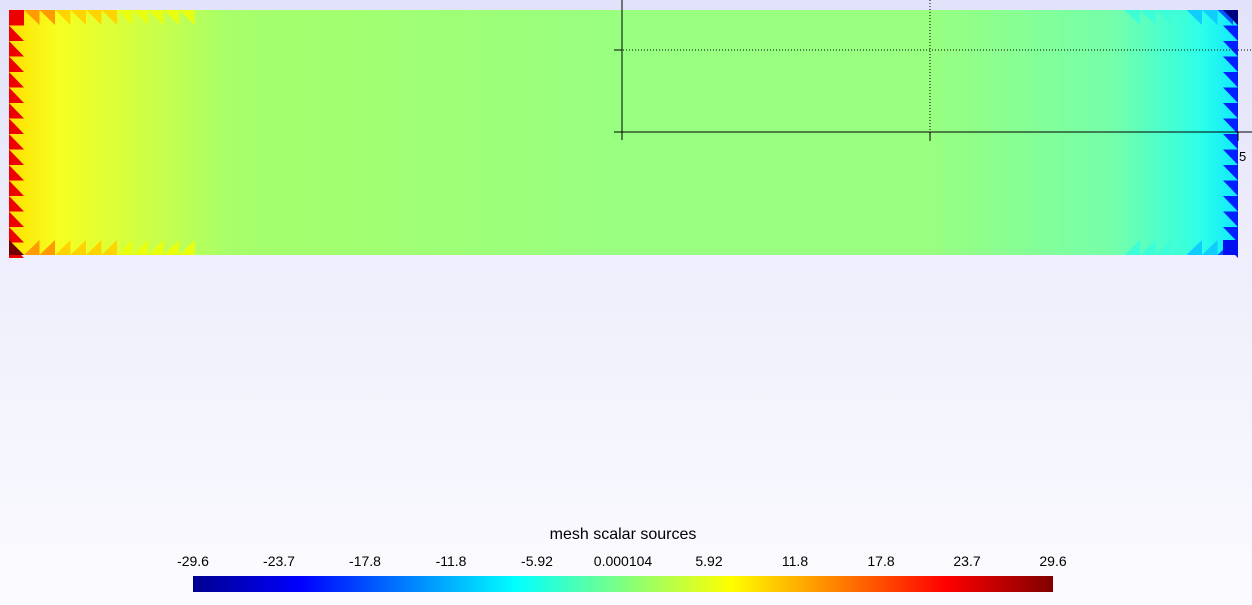 This screenshot has width=1252, height=605. Describe the element at coordinates (623, 561) in the screenshot. I see `colorbar-tick-label: 0.000104` at that location.